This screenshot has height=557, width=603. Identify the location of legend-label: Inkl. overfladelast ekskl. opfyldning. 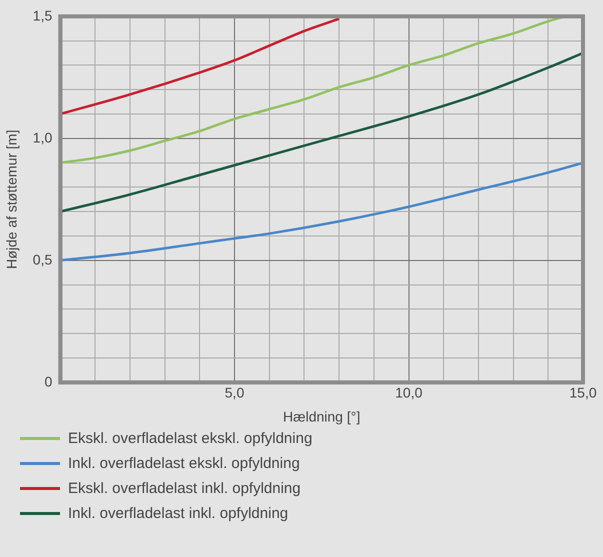
(184, 463).